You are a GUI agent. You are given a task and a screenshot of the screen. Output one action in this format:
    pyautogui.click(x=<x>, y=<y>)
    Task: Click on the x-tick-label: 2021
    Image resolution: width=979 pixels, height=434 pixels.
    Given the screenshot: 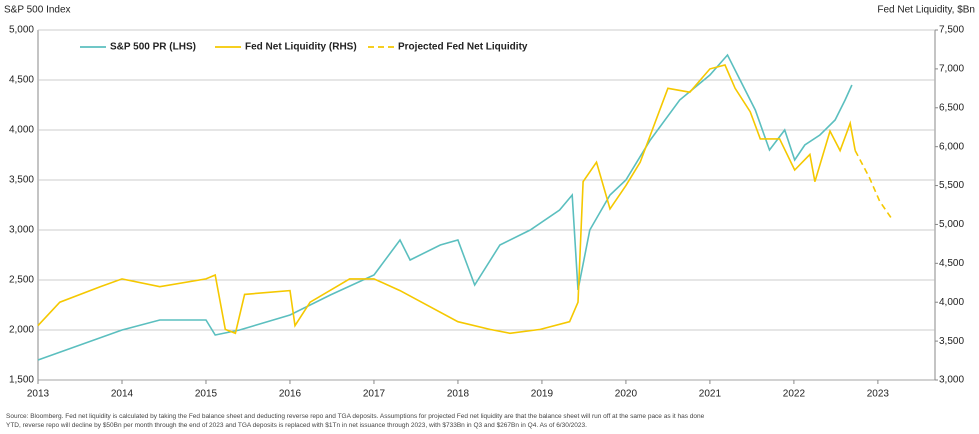 What is the action you would take?
    pyautogui.click(x=710, y=394)
    